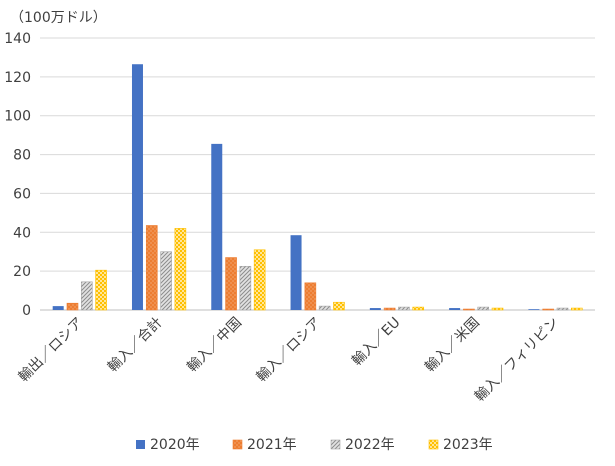 This screenshot has width=615, height=466. Describe the element at coordinates (22, 233) in the screenshot. I see `y-tick-label: 40` at that location.